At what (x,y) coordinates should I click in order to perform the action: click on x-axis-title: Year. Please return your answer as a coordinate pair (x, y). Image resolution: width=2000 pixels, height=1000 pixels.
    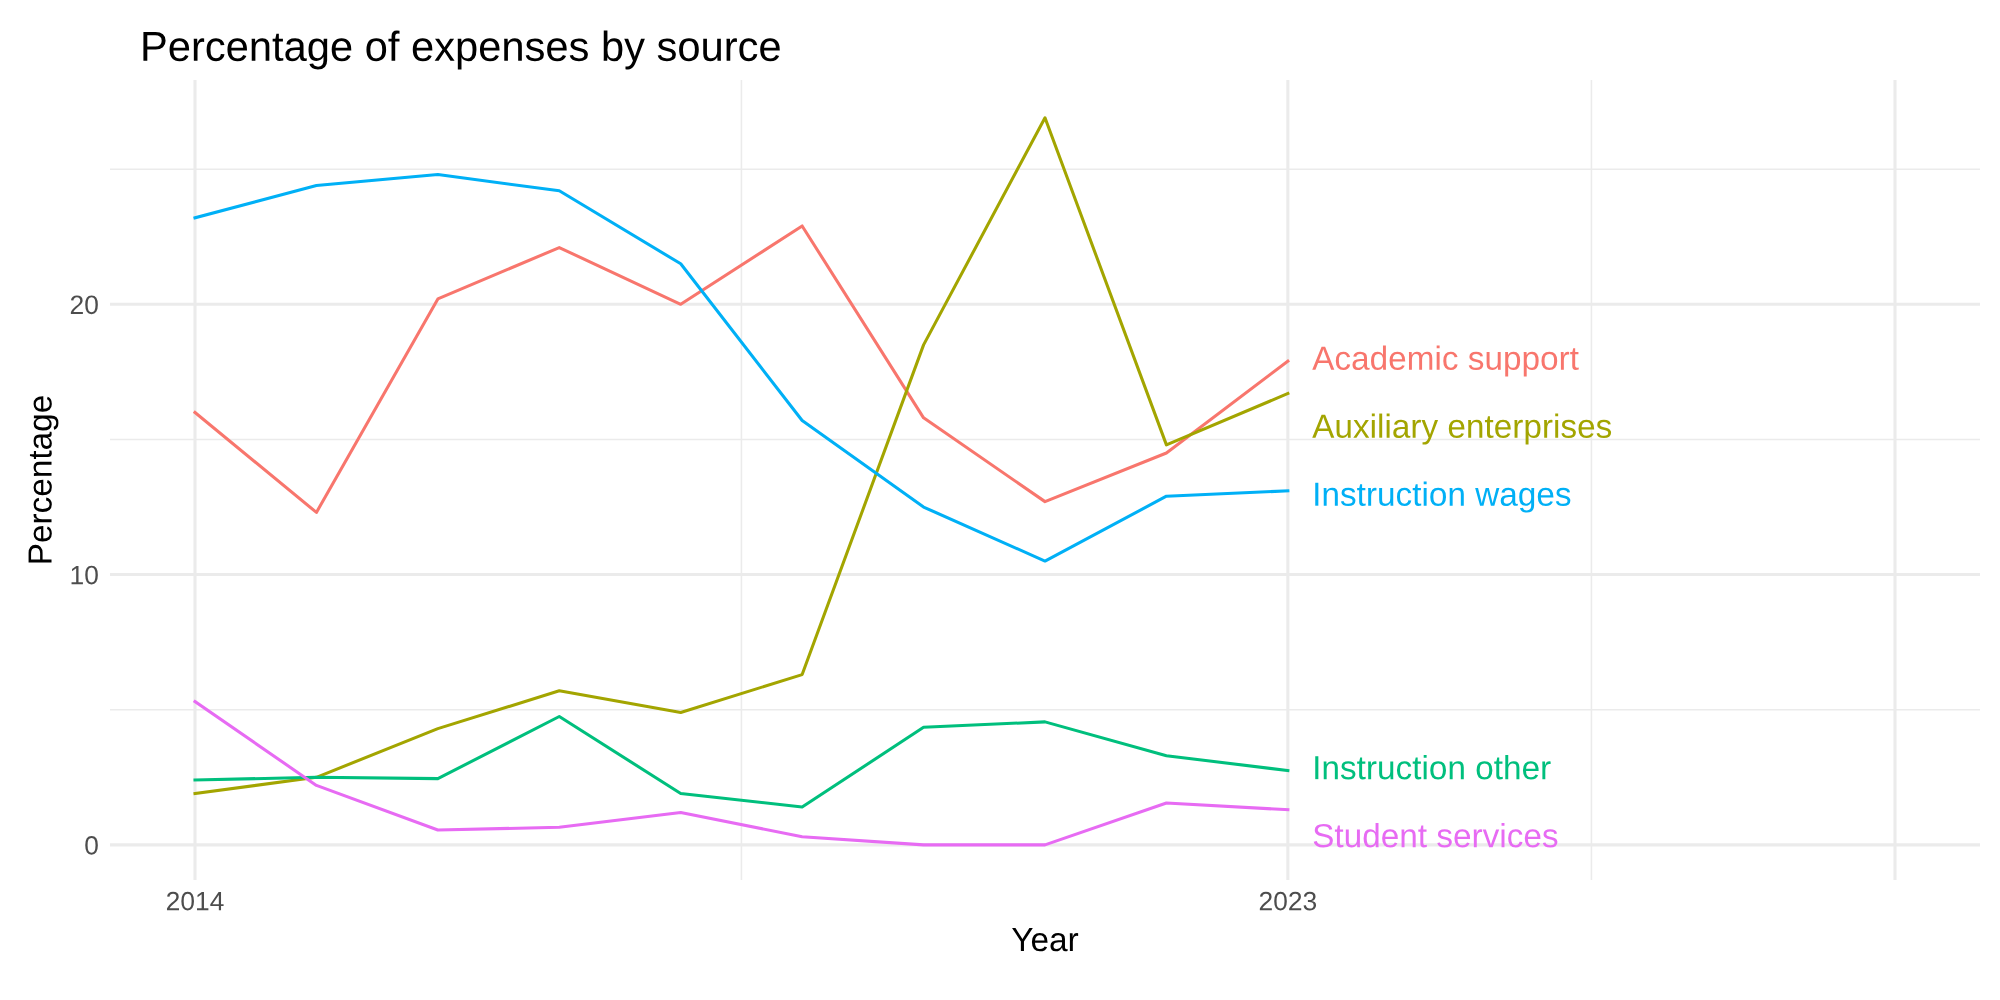
    Looking at the image, I should click on (1045, 940).